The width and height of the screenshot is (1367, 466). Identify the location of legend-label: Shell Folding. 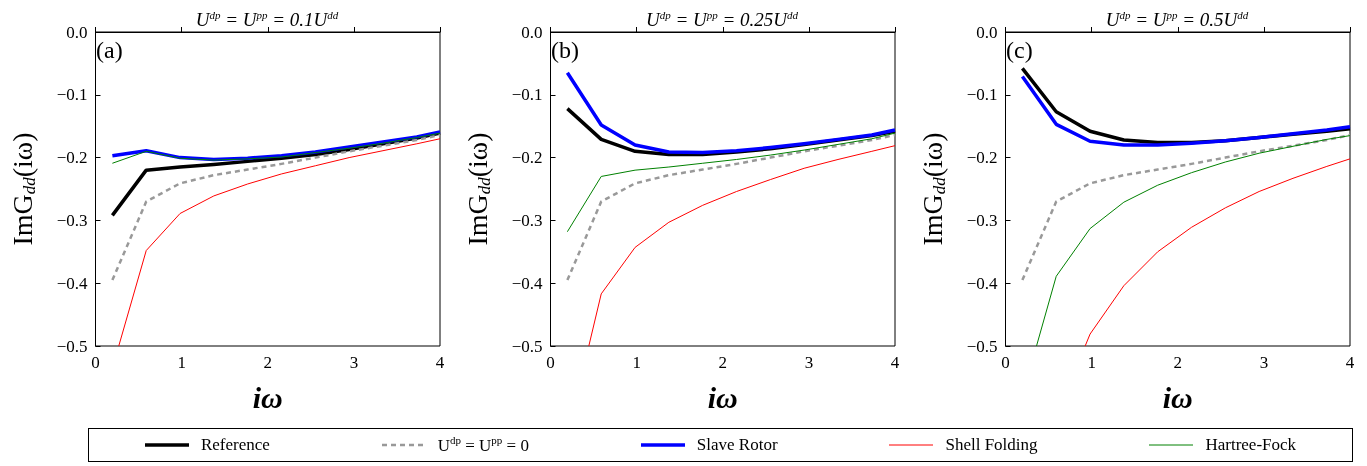
(991, 445).